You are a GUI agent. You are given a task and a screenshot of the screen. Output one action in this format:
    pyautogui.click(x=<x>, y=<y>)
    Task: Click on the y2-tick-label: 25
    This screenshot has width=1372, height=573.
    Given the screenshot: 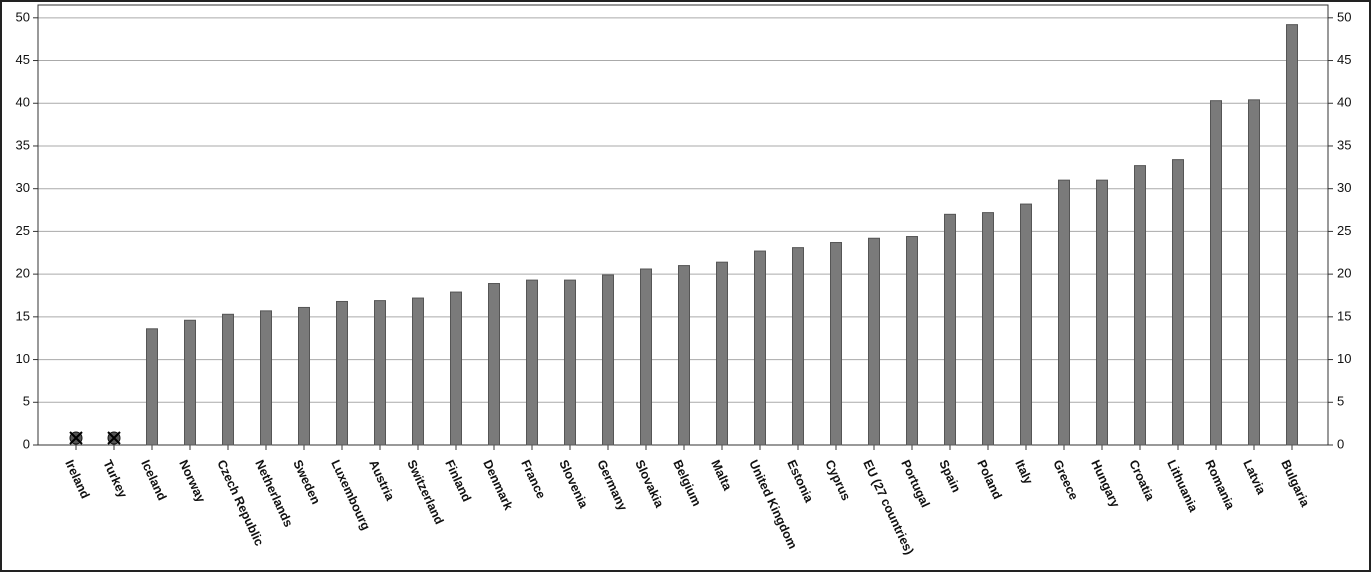 What is the action you would take?
    pyautogui.click(x=1344, y=230)
    